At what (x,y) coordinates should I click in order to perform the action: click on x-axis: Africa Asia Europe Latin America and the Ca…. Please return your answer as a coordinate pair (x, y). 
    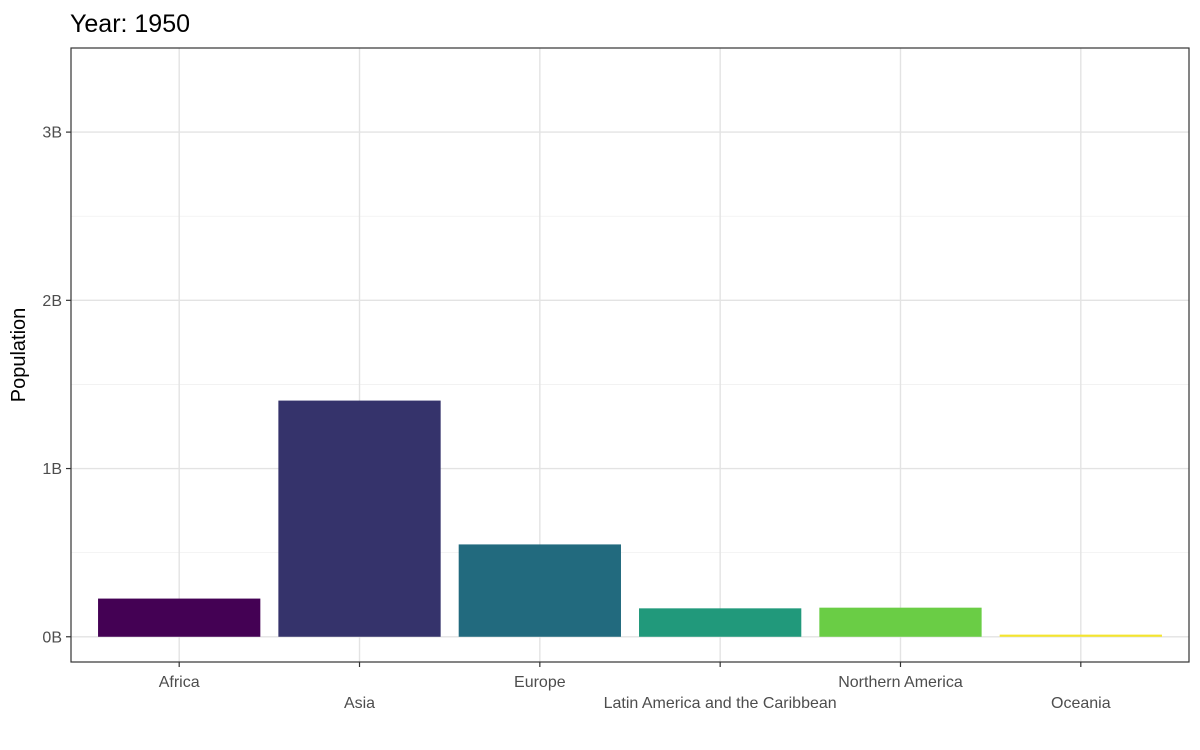
    Looking at the image, I should click on (635, 687).